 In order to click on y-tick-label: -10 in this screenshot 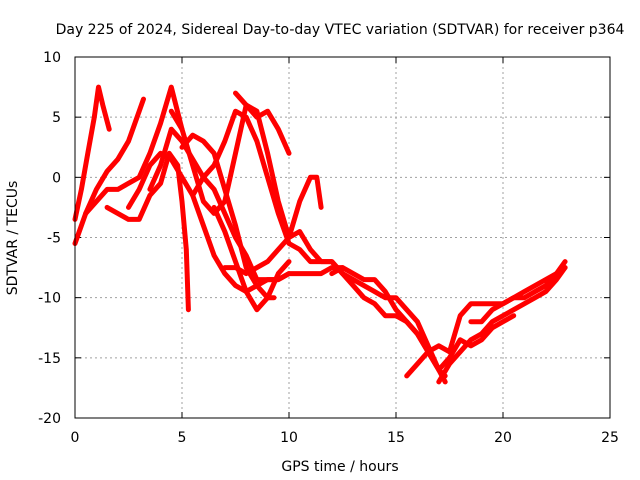, I will do `click(49, 299)`.